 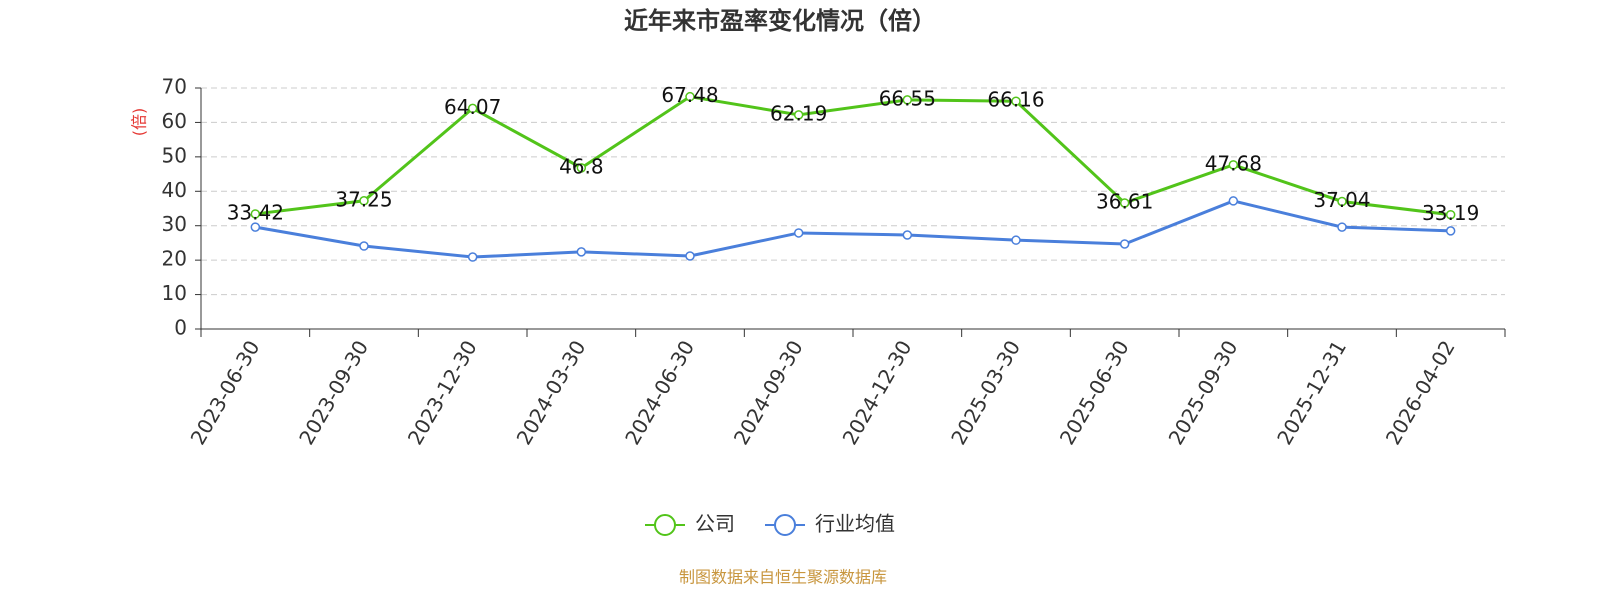 I want to click on y-tick-label: 10, so click(x=174, y=293).